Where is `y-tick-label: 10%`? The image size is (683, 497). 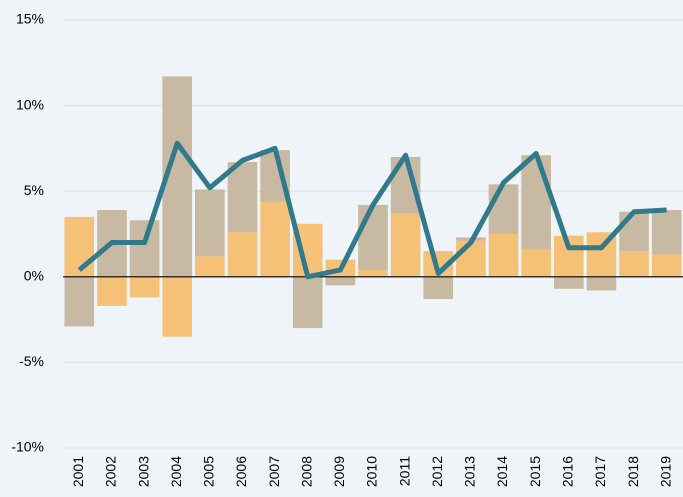 y-tick-label: 10% is located at coordinates (30, 104).